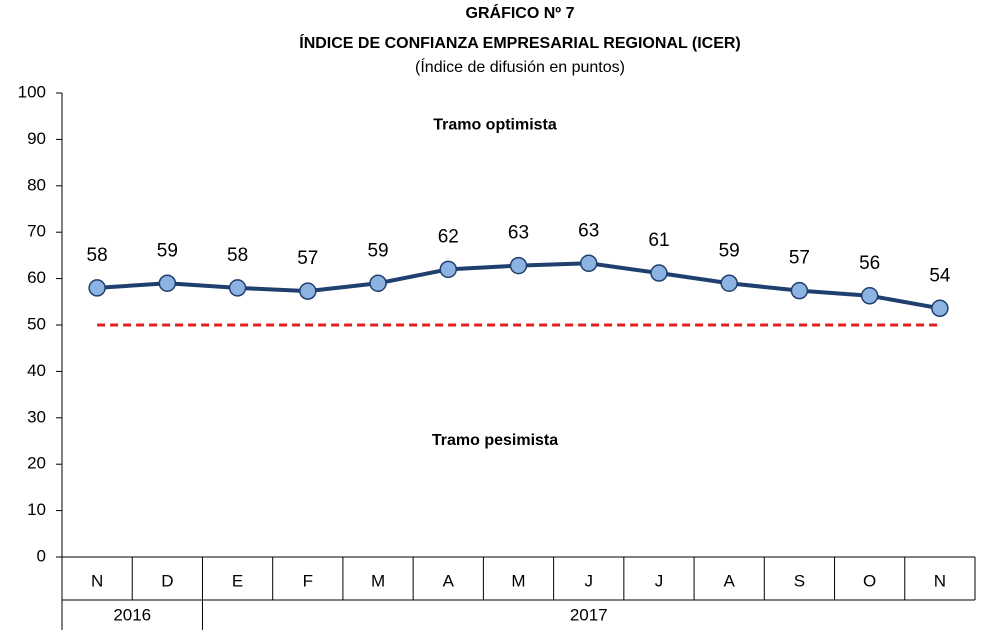 This screenshot has width=998, height=630. Describe the element at coordinates (589, 614) in the screenshot. I see `group-label: 2017` at that location.